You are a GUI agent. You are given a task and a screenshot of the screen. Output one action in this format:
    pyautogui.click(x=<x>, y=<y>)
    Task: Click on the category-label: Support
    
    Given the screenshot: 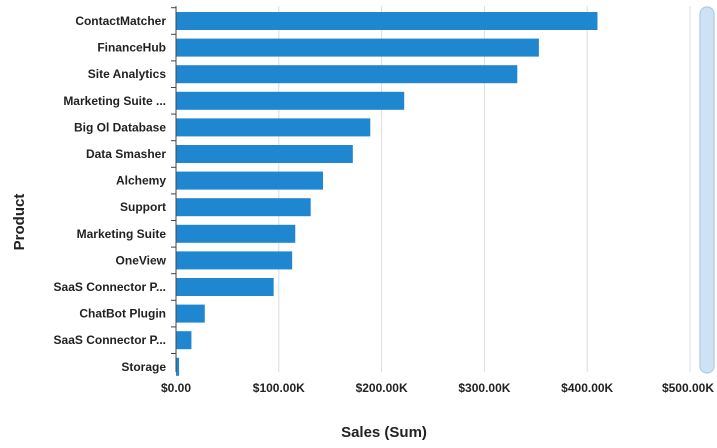 What is the action you would take?
    pyautogui.click(x=143, y=207)
    